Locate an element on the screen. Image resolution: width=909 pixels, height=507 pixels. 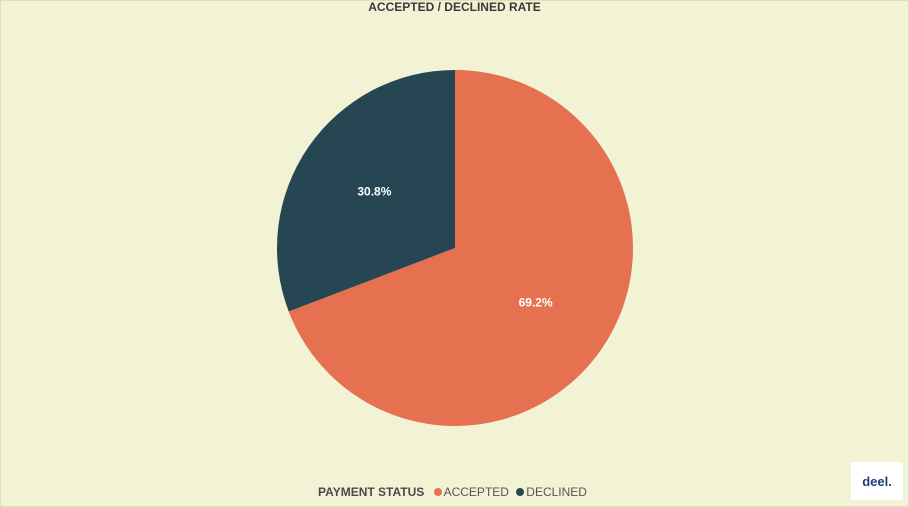
pie-slice-declined is located at coordinates (366, 191).